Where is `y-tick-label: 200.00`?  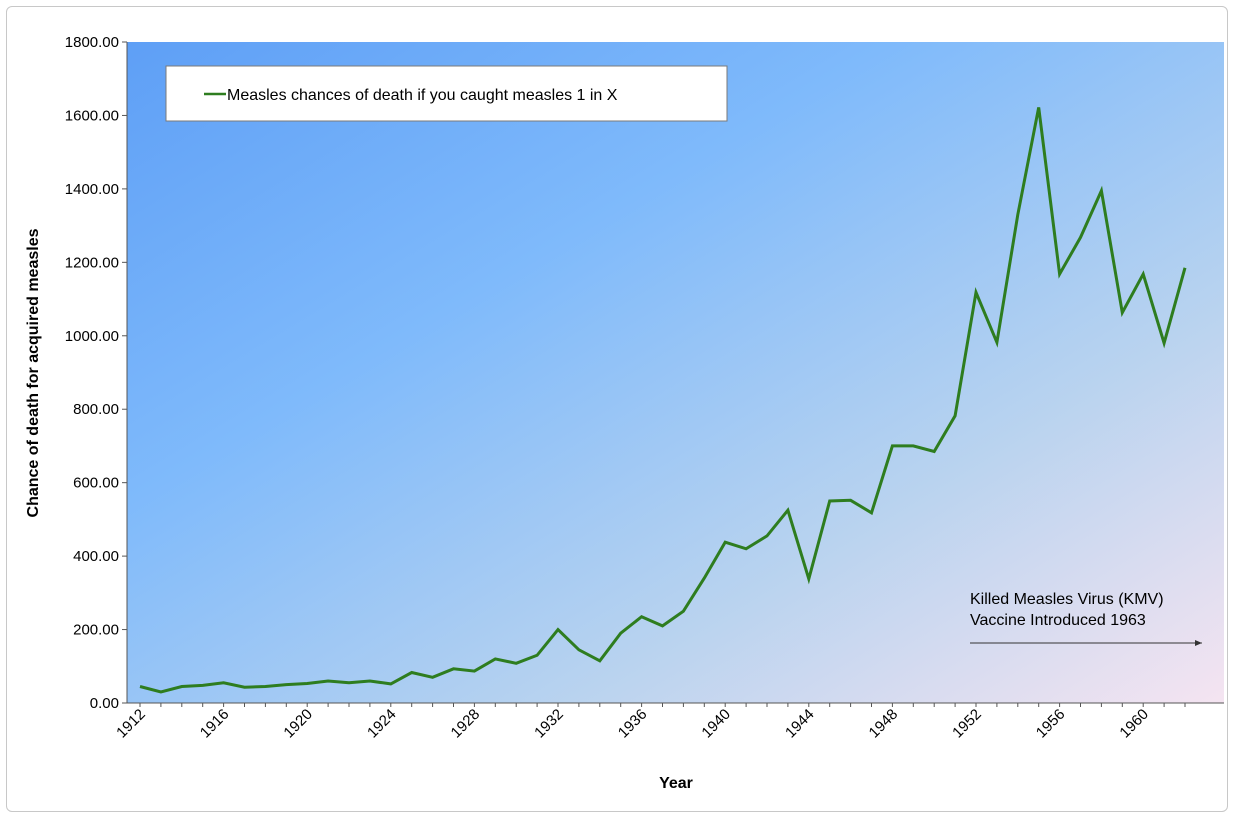 y-tick-label: 200.00 is located at coordinates (96, 630).